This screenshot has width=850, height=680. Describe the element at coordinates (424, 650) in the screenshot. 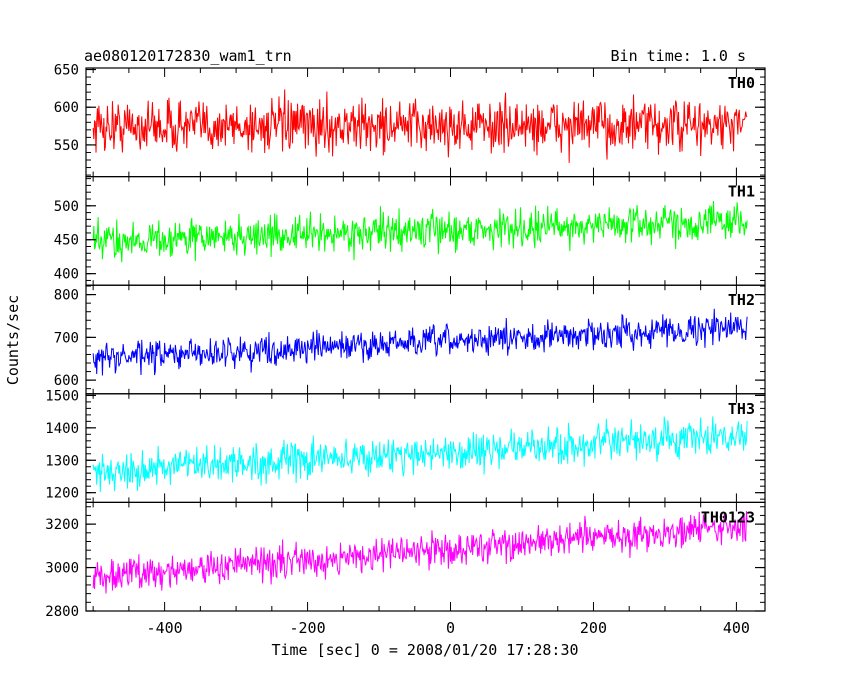

I see `x-axis-label: Time [sec] 0 = 2008/01/20 17:28:30` at that location.